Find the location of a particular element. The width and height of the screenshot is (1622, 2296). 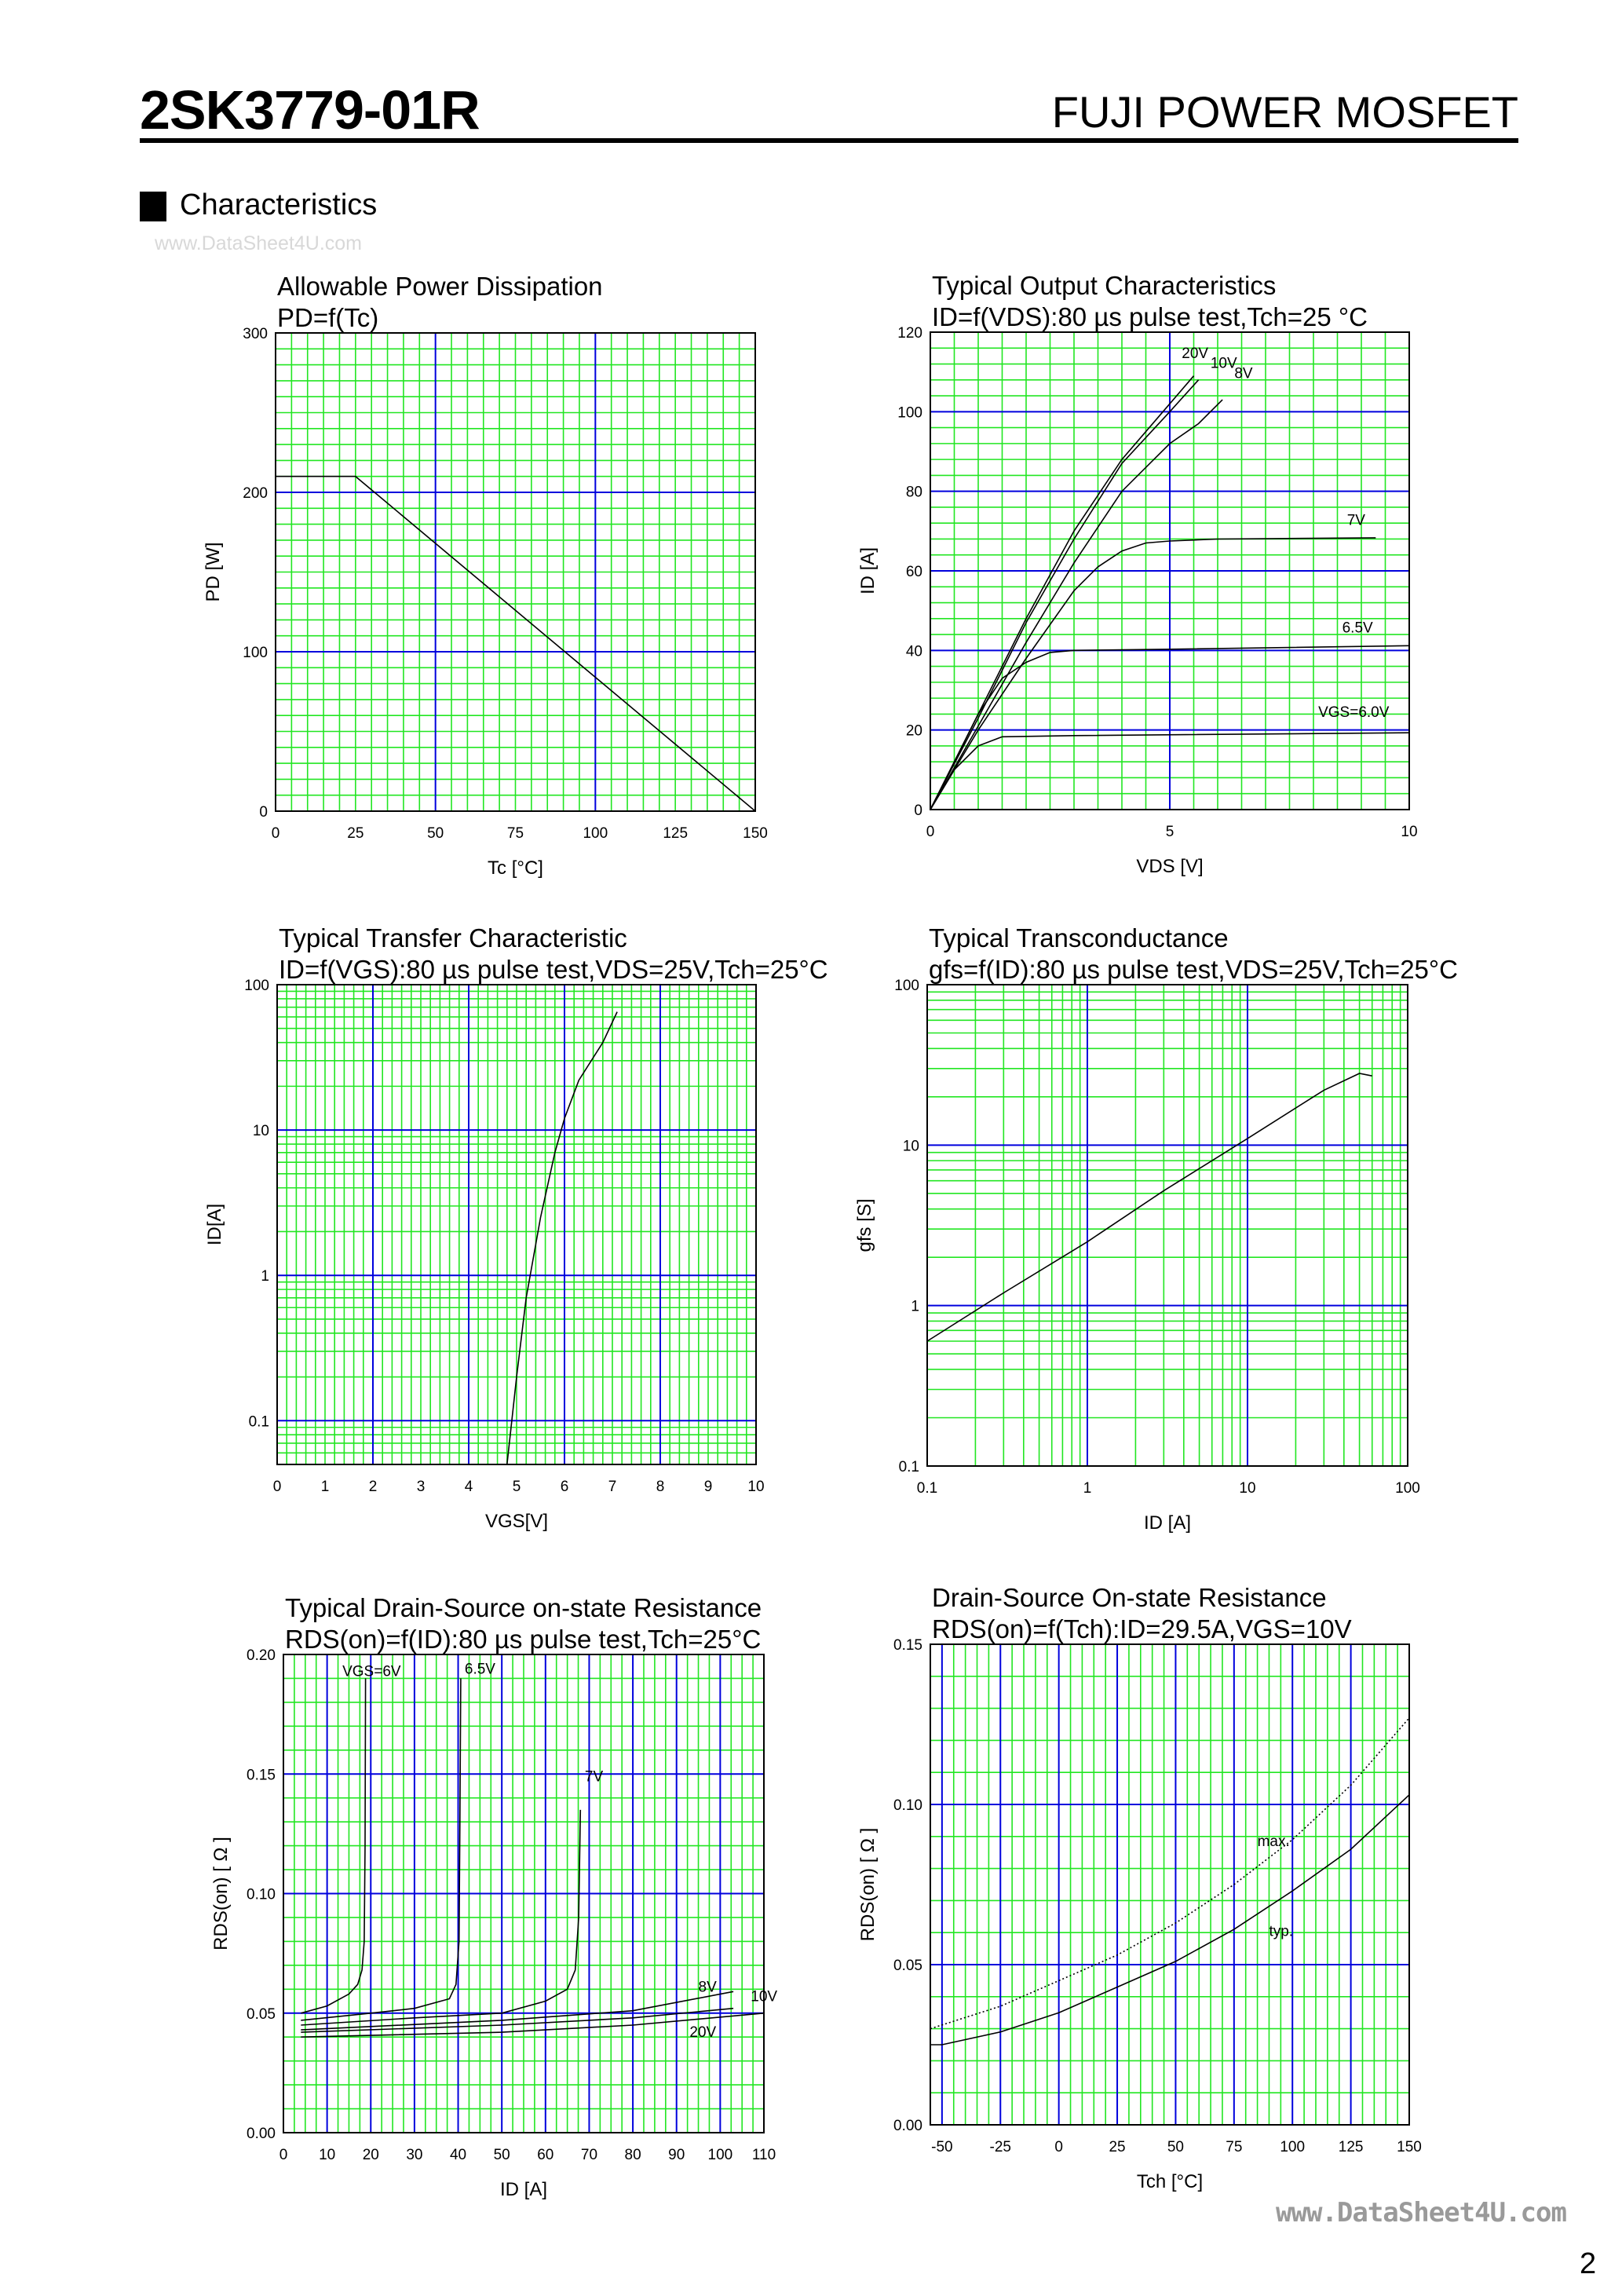

series-label: 6.5V is located at coordinates (1358, 628).